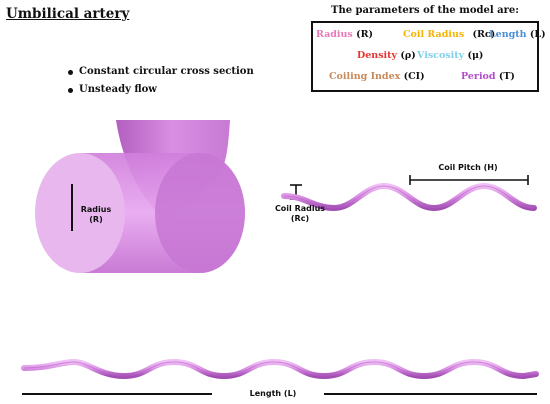 Image resolution: width=550 pixels, height=404 pixels. I want to click on param-symbol: (μ), so click(475, 55).